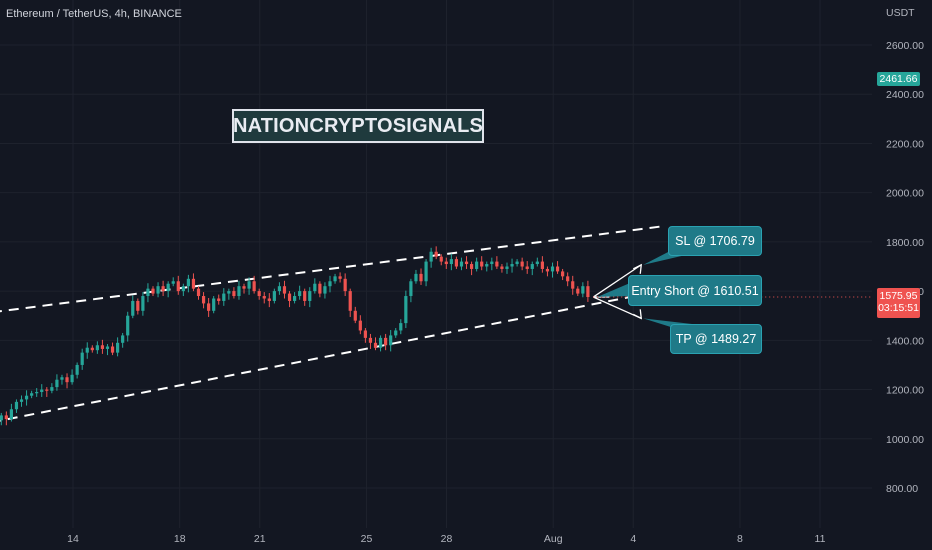 The width and height of the screenshot is (932, 550). Describe the element at coordinates (715, 241) in the screenshot. I see `stop-loss-callout: SL @ 1706.79` at that location.